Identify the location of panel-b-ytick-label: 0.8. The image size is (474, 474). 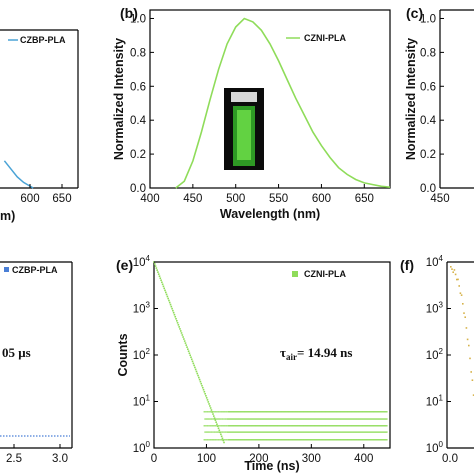
(138, 53).